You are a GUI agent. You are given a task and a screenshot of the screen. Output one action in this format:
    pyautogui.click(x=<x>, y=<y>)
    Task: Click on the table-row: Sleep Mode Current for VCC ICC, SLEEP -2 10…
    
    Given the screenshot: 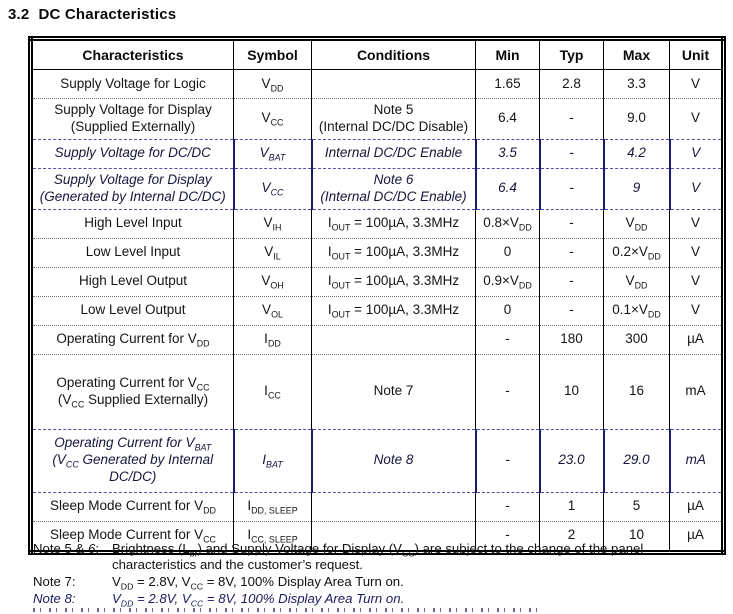 What is the action you would take?
    pyautogui.click(x=377, y=536)
    